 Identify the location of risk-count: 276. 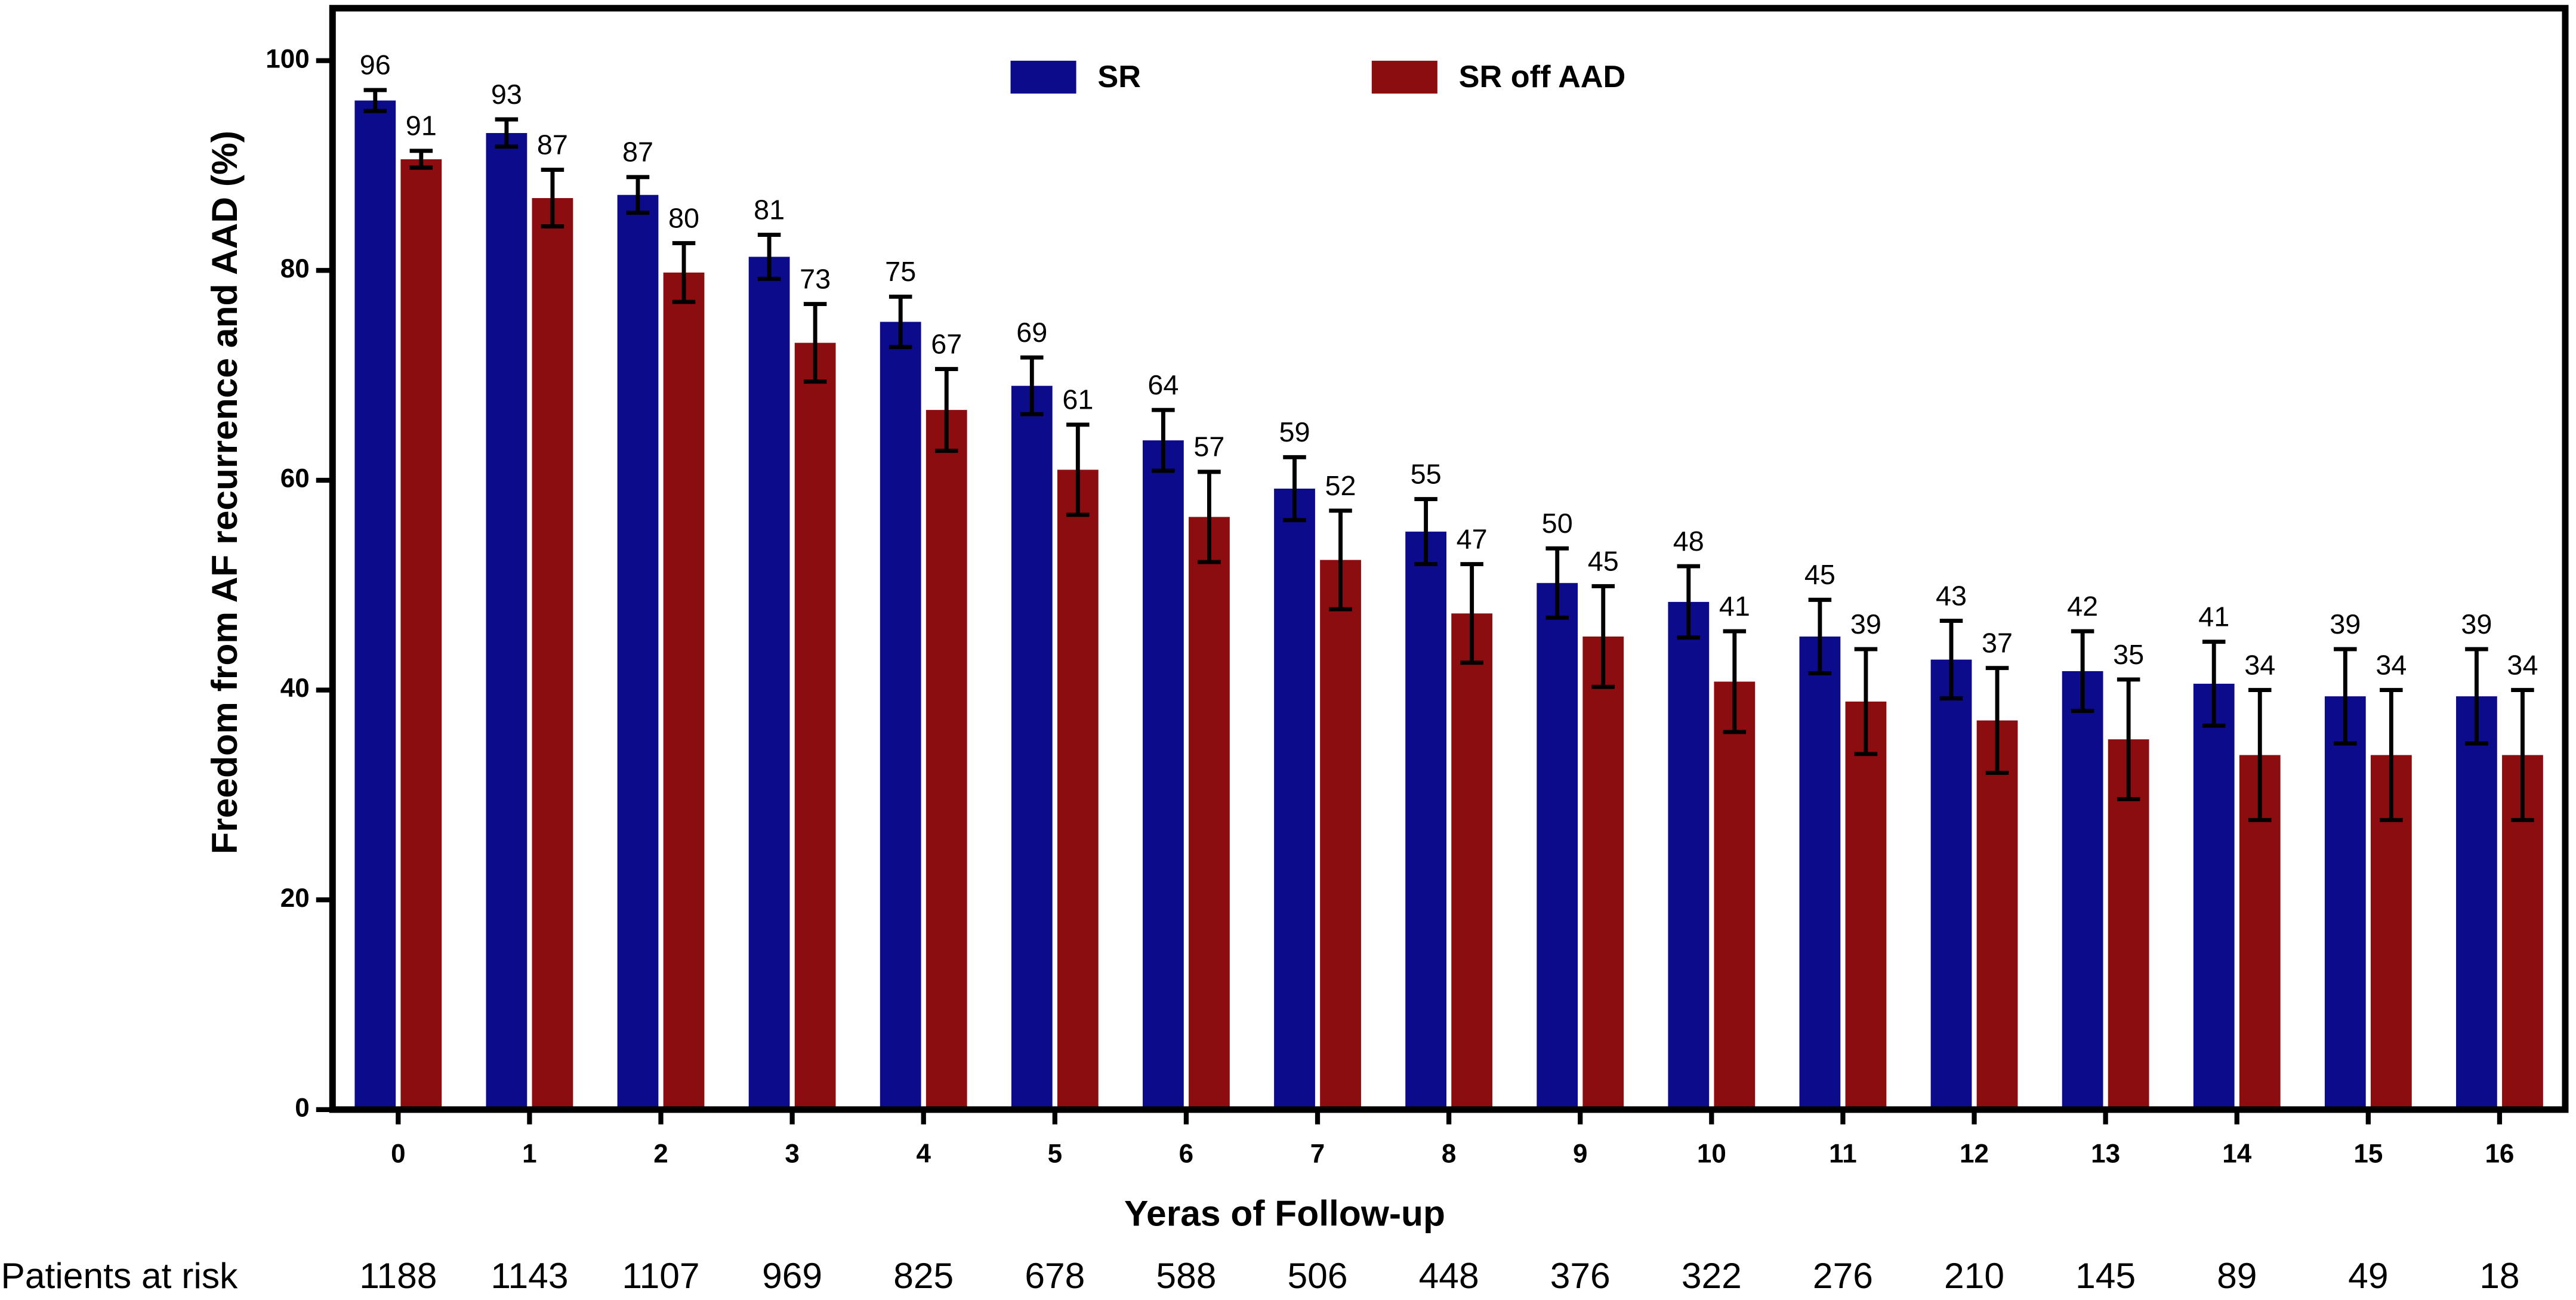
(1843, 1276).